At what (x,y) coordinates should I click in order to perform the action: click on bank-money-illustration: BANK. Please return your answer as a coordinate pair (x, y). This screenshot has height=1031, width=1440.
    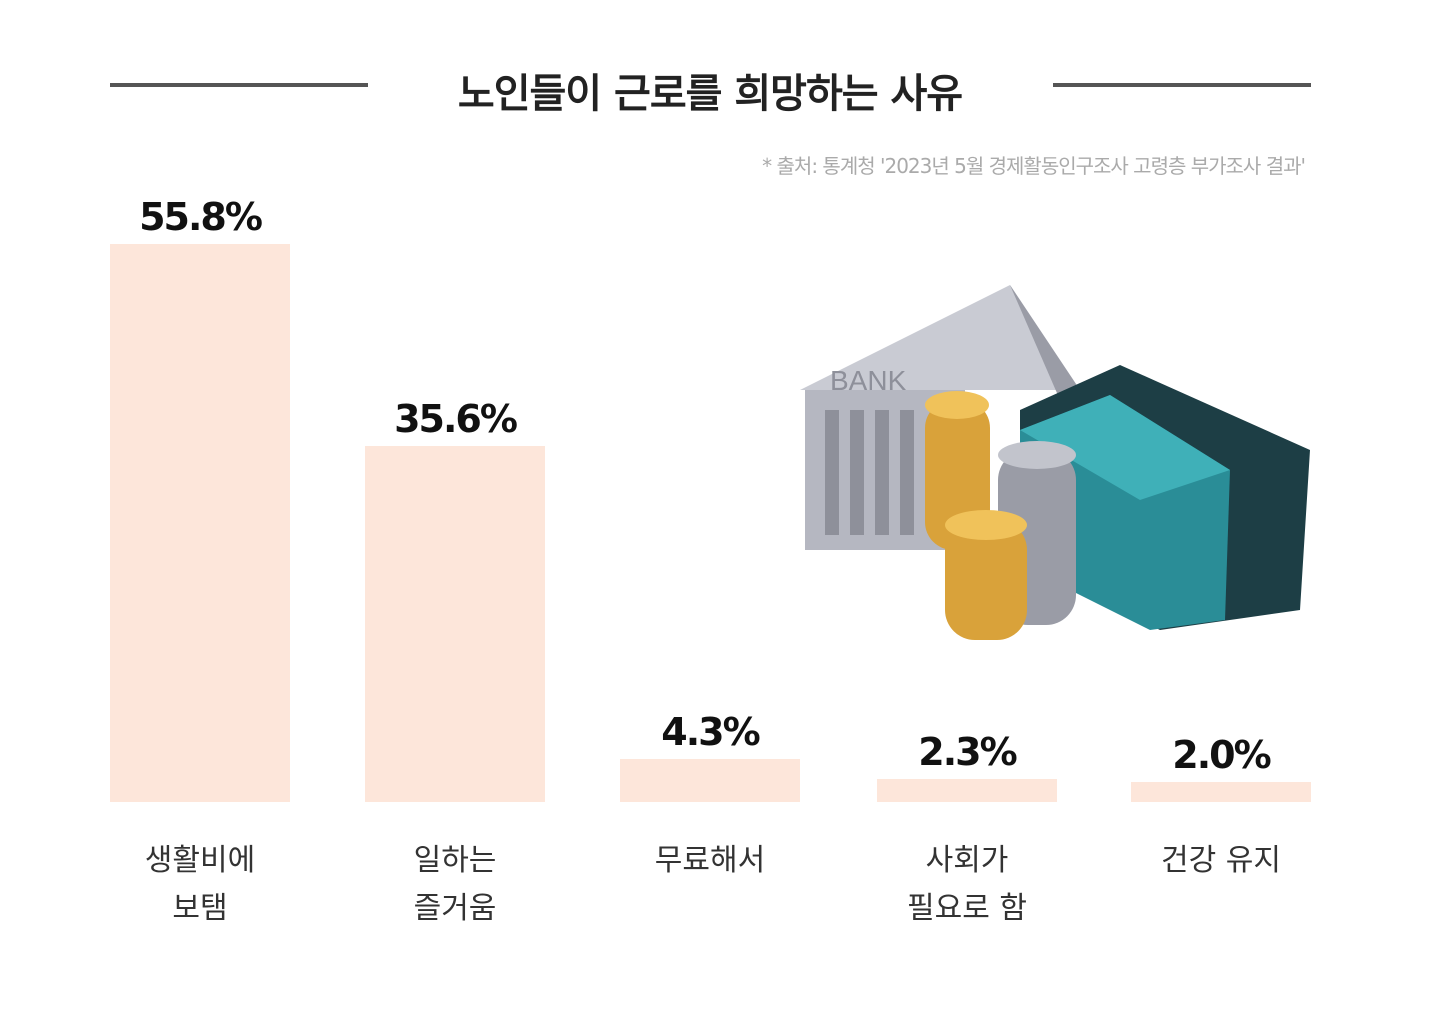
    Looking at the image, I should click on (1055, 462).